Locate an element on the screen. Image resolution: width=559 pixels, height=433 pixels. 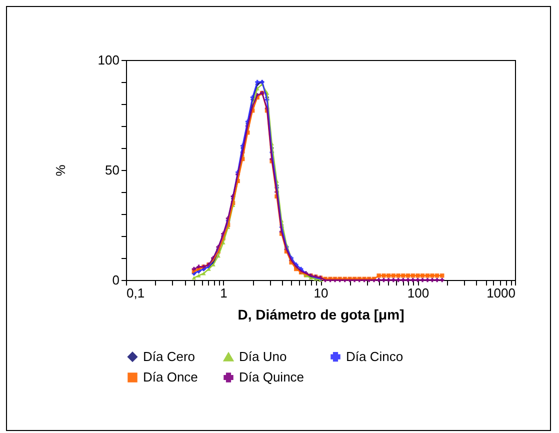
x-tick-label: 1 is located at coordinates (224, 293).